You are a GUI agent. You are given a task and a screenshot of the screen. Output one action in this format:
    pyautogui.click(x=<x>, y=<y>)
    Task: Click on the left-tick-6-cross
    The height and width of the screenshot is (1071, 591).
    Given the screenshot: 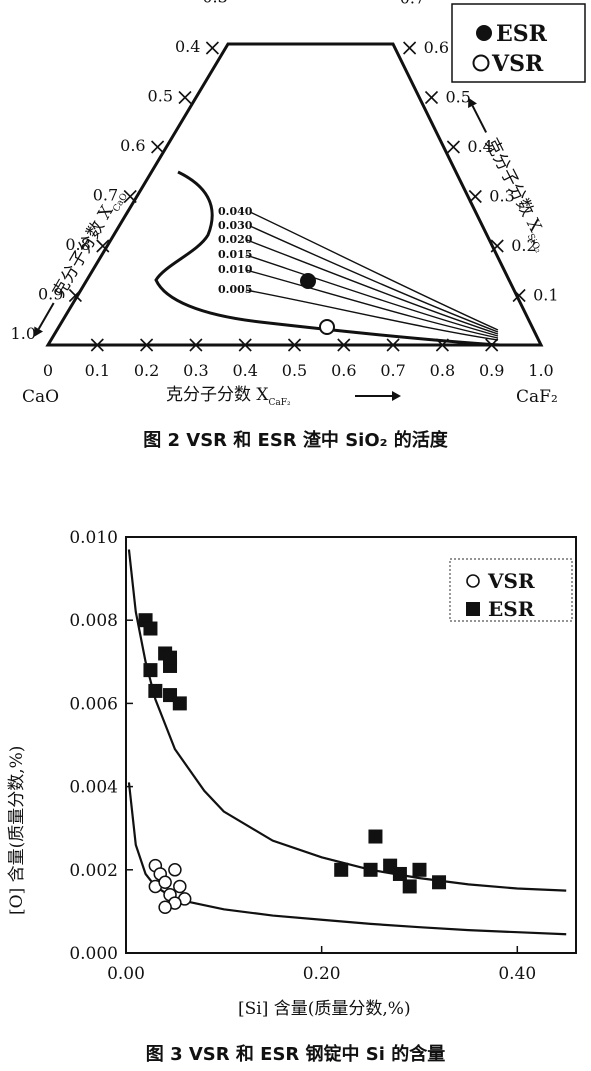 What is the action you would take?
    pyautogui.click(x=212, y=48)
    